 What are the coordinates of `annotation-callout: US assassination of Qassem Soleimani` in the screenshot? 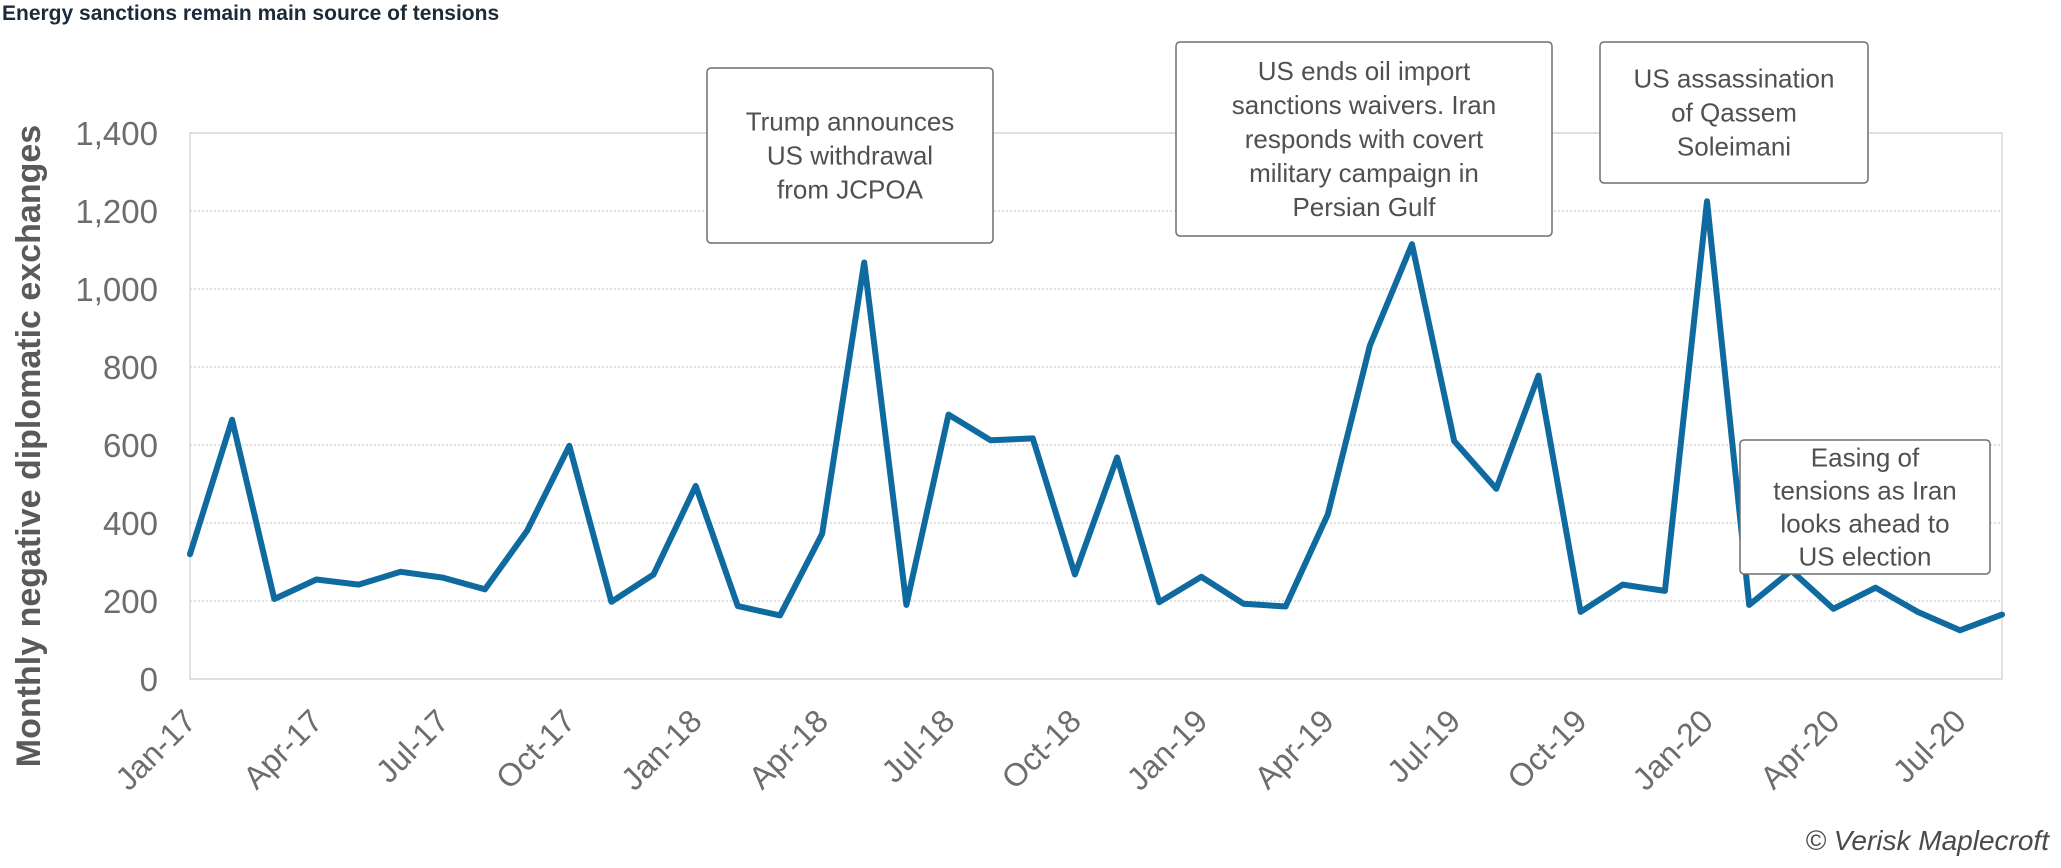 It's located at (1734, 112).